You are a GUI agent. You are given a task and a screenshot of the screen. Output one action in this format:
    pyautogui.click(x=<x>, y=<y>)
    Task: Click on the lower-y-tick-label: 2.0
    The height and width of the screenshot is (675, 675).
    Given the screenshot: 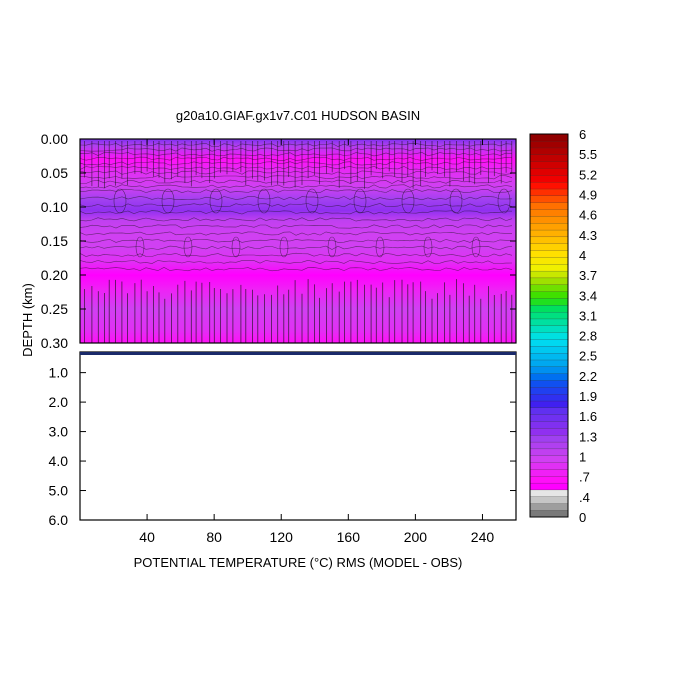 What is the action you would take?
    pyautogui.click(x=59, y=402)
    